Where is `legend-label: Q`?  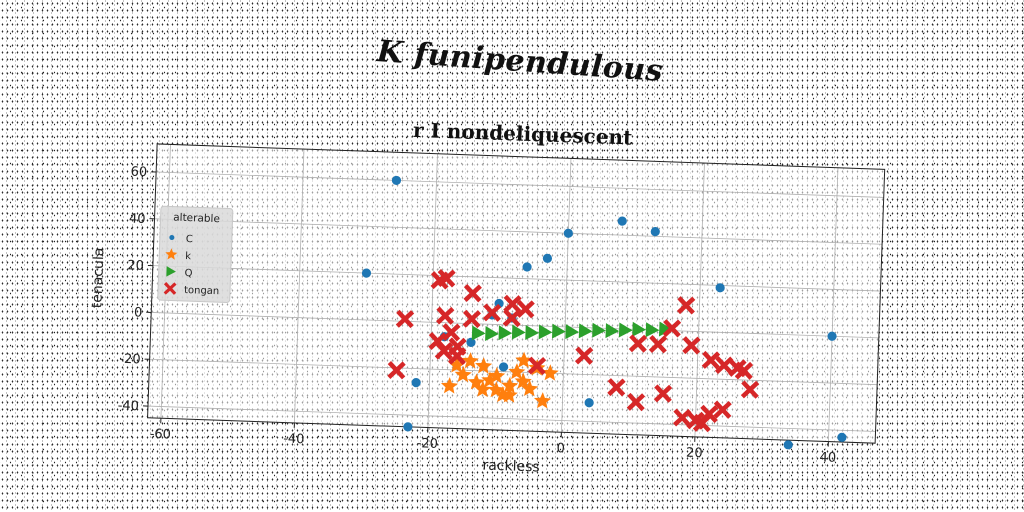 legend-label: Q is located at coordinates (188, 273).